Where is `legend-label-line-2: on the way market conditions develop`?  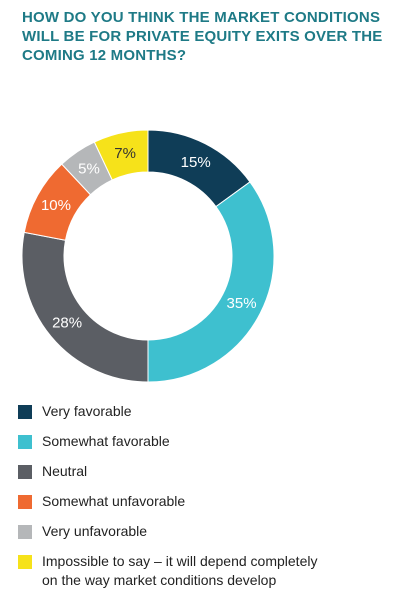 legend-label-line-2: on the way market conditions develop is located at coordinates (159, 580).